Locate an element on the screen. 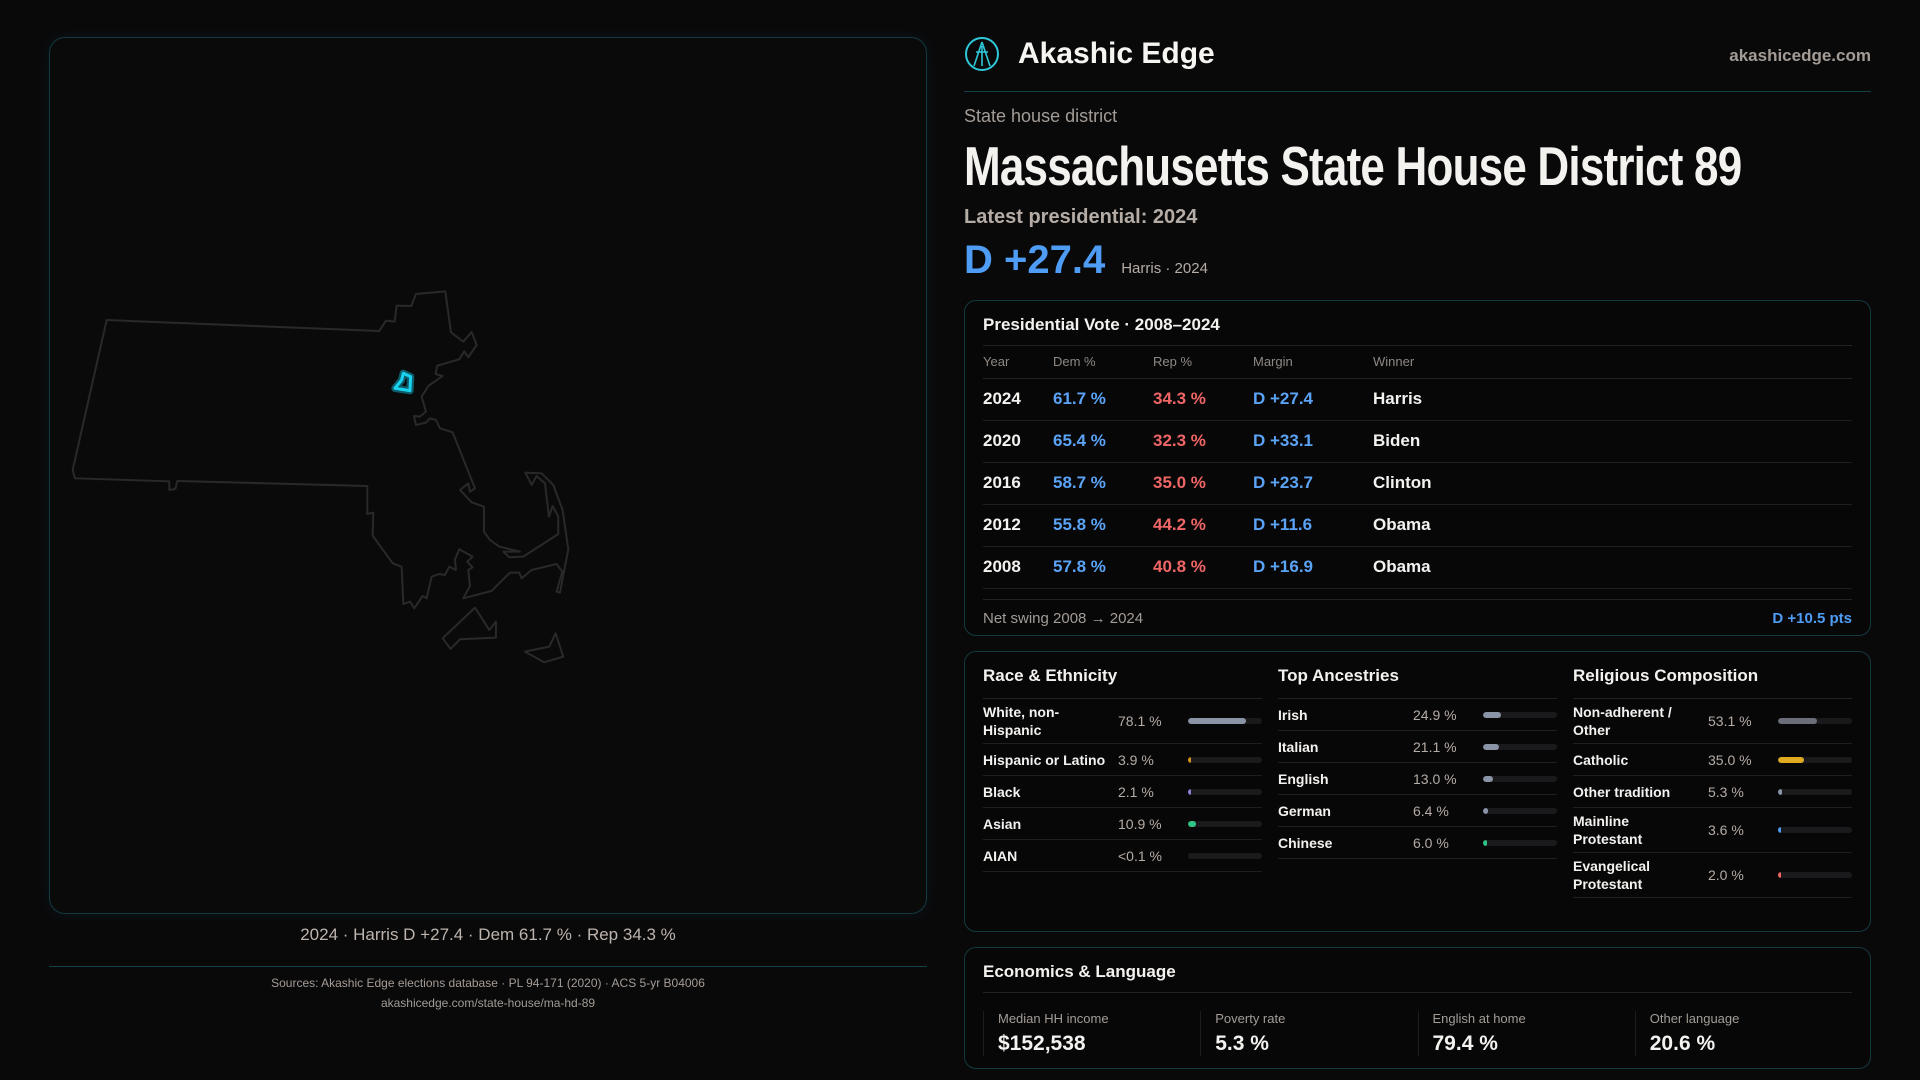 The image size is (1920, 1080). list-item: Mainline Protestant 3.6 % is located at coordinates (1712, 830).